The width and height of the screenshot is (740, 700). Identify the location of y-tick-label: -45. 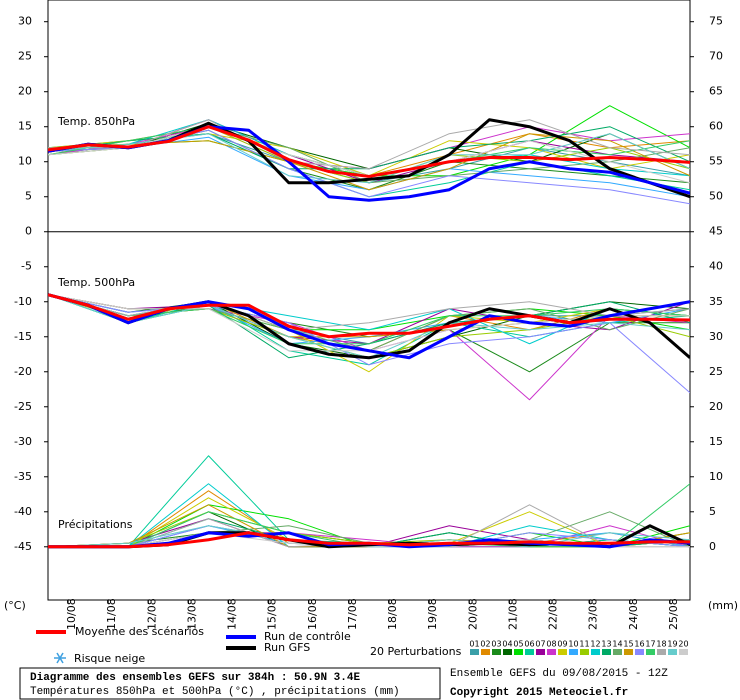
(23, 546).